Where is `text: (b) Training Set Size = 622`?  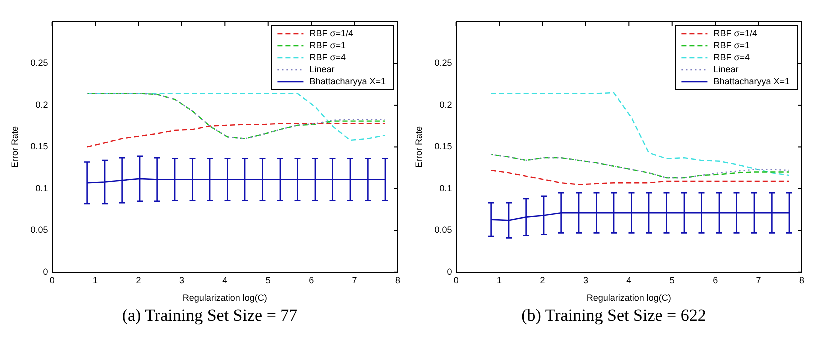 text: (b) Training Set Size = 622 is located at coordinates (614, 316).